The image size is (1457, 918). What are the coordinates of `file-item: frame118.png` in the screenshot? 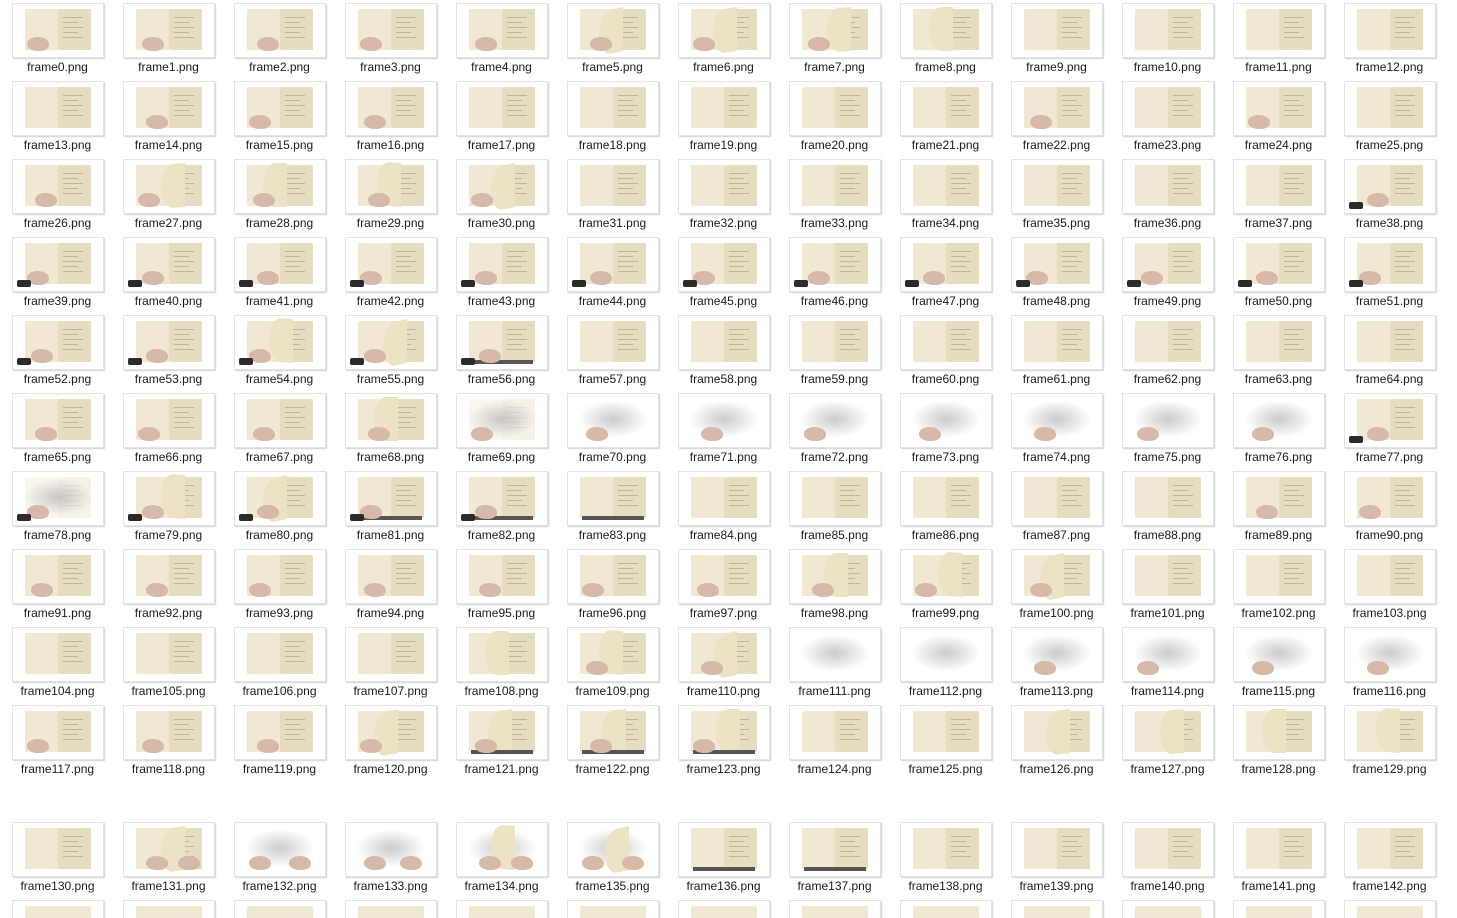 It's located at (166, 742).